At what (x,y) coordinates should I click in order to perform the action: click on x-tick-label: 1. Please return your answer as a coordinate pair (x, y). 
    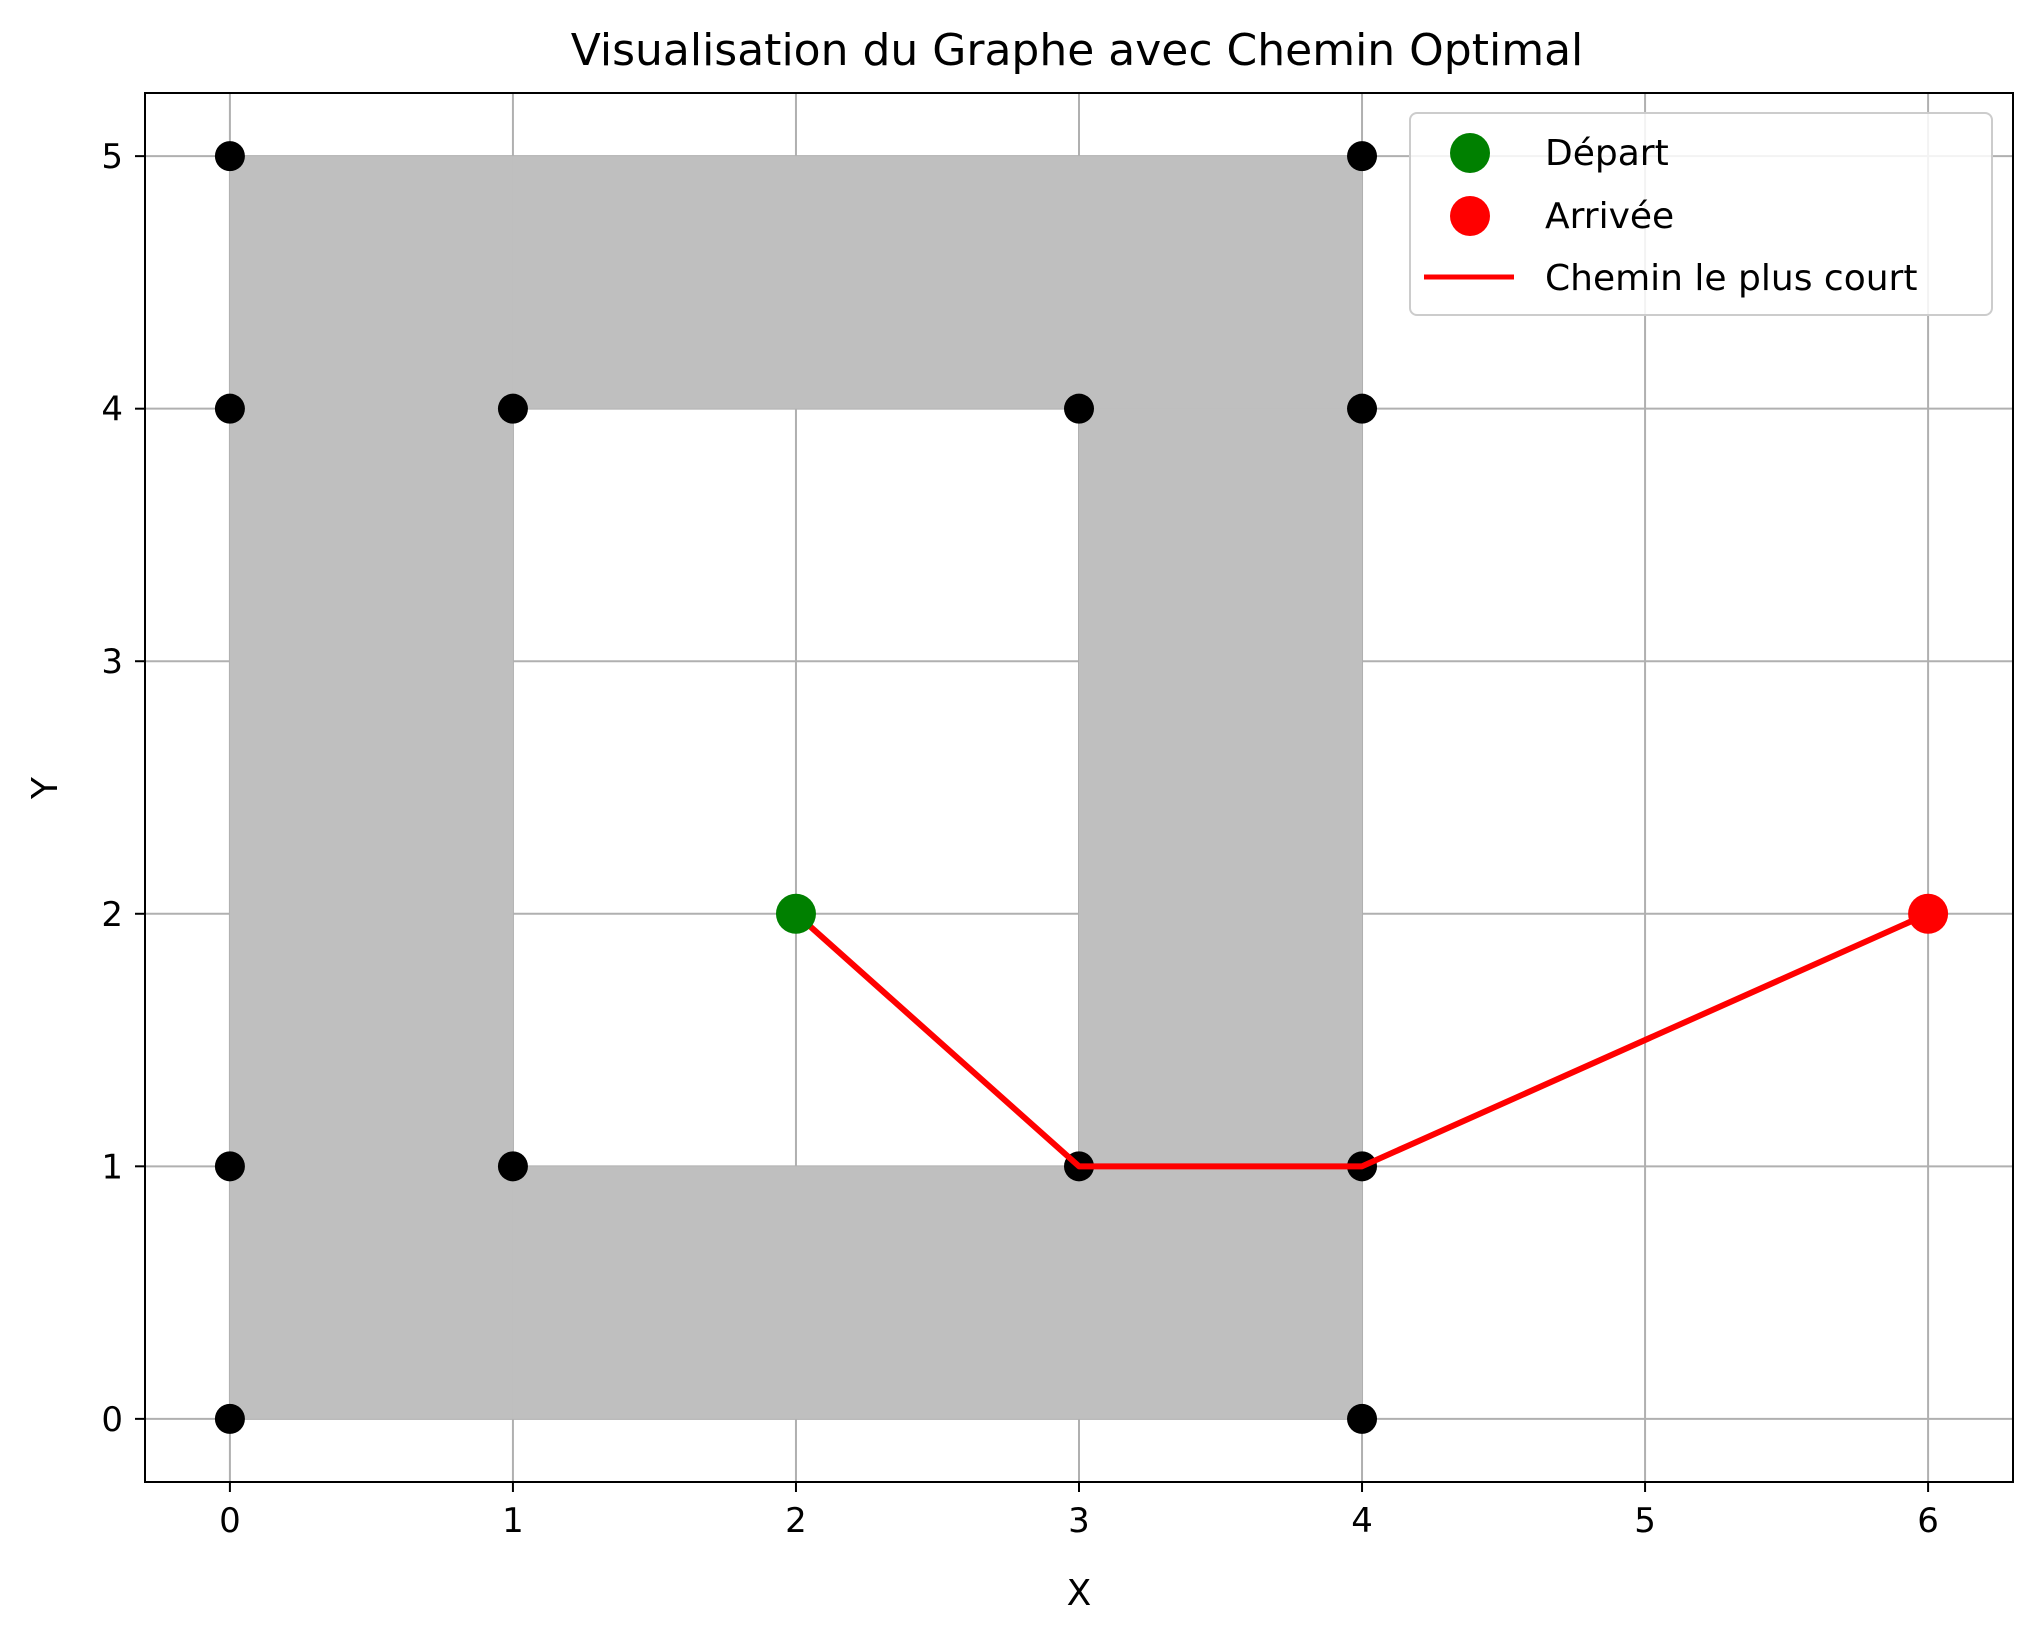
    Looking at the image, I should click on (513, 1521).